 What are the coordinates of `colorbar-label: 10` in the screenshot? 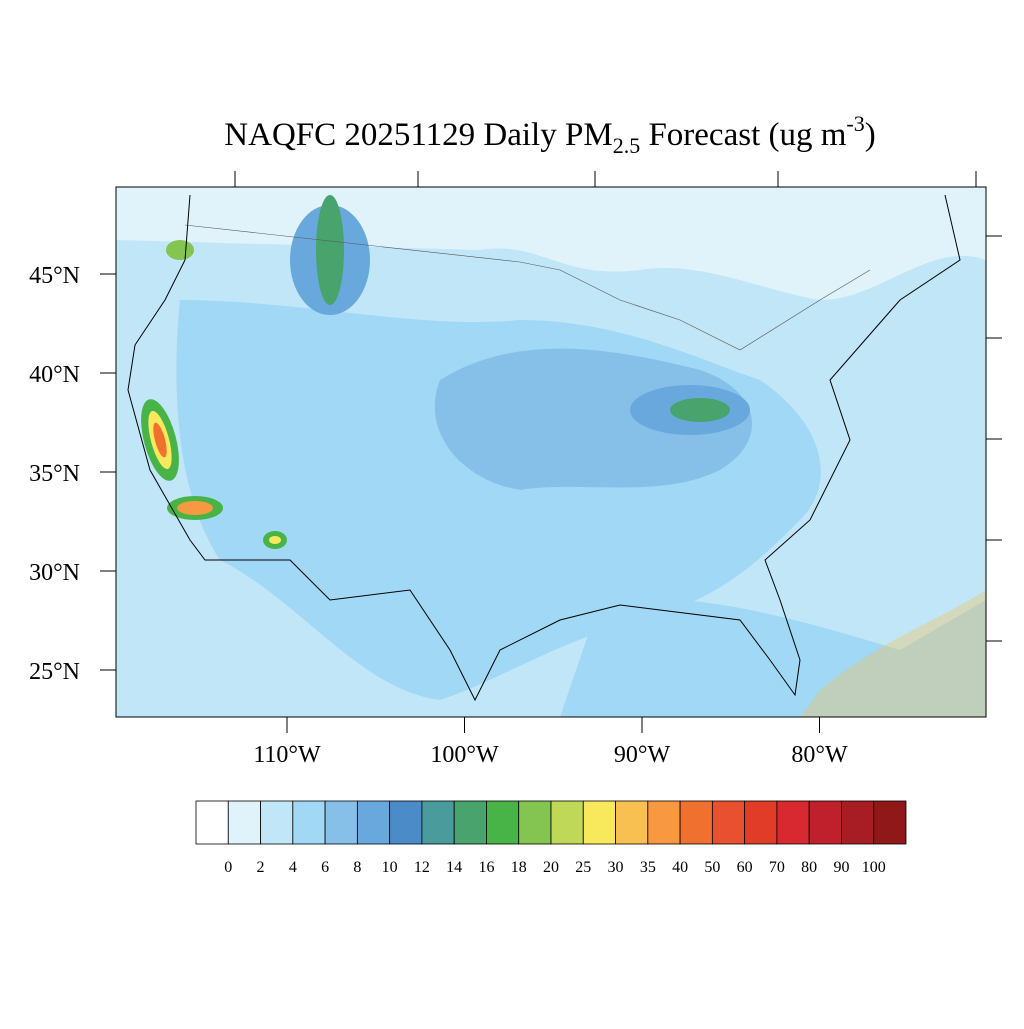 It's located at (390, 867).